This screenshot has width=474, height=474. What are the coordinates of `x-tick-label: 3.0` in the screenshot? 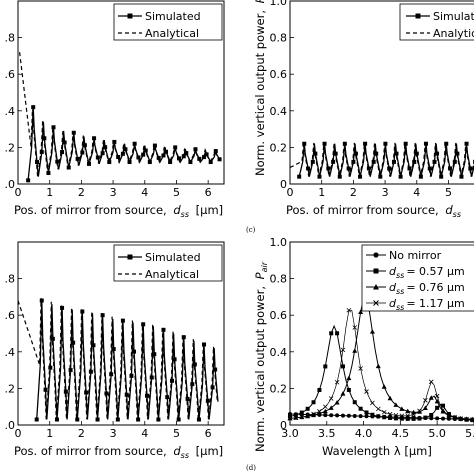 It's located at (290, 433).